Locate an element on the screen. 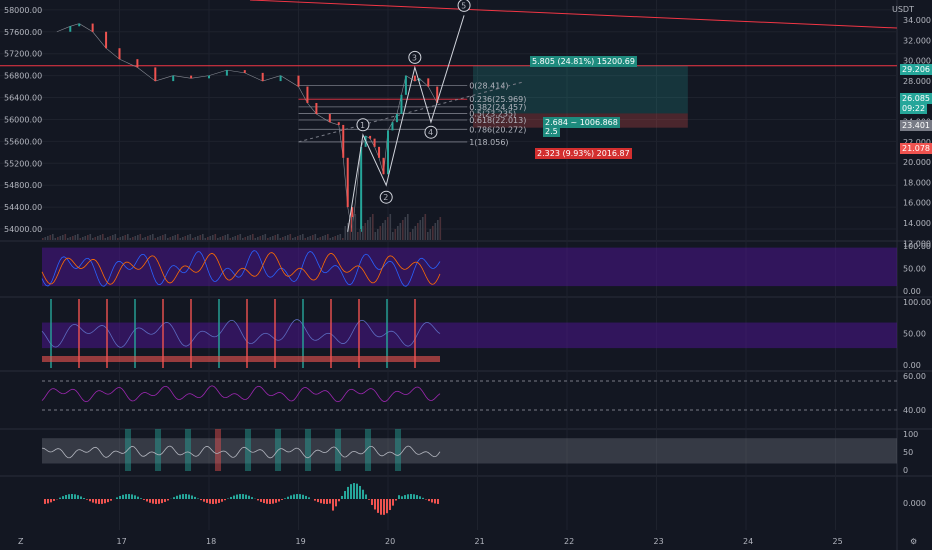  y-left-tick-label: 54400.00 is located at coordinates (23, 207).